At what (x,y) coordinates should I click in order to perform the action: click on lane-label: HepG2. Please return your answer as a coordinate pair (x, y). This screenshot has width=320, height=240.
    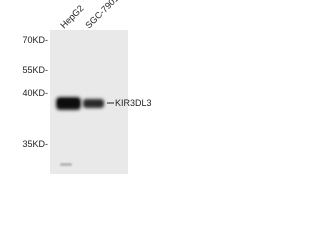
    Looking at the image, I should click on (71, 16).